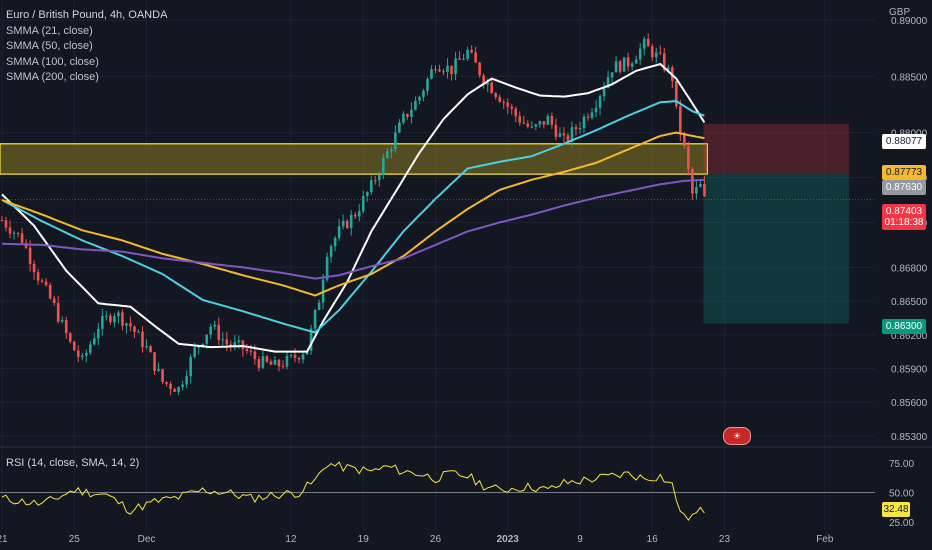 The image size is (932, 550). I want to click on indicator-smma50-label: SMMA (50, close), so click(49, 46).